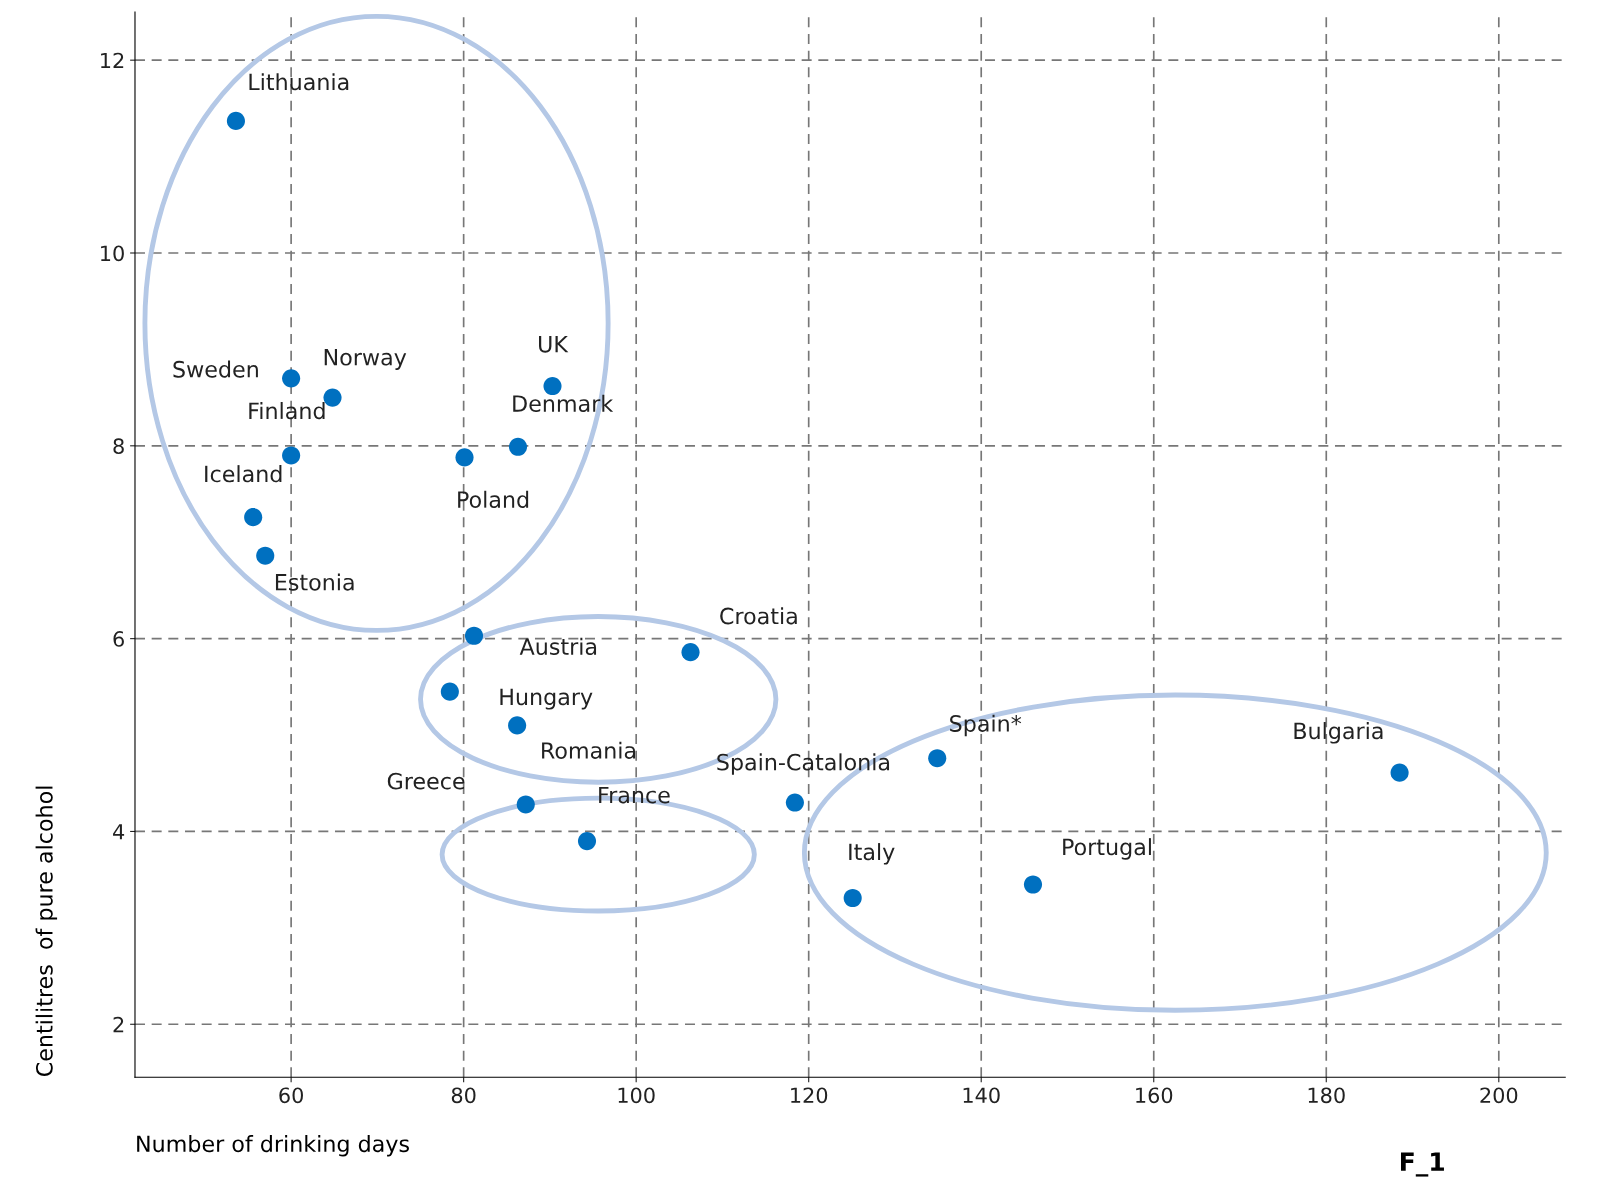 The width and height of the screenshot is (1607, 1197). What do you see at coordinates (493, 499) in the screenshot?
I see `annotation: Poland` at bounding box center [493, 499].